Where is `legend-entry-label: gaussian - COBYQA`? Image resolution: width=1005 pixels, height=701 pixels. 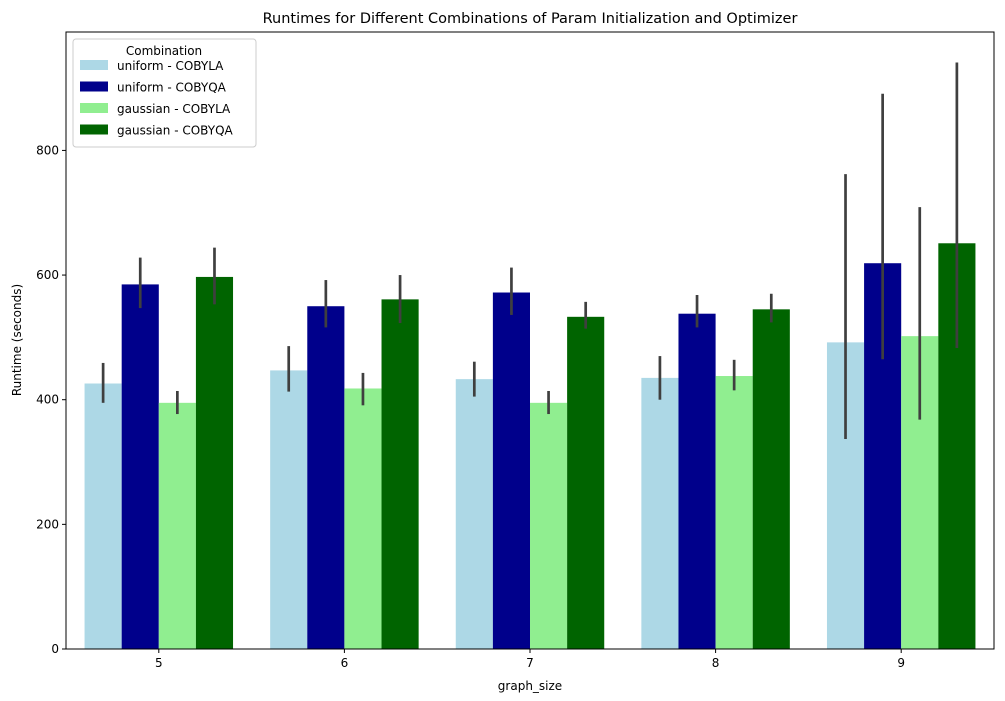 legend-entry-label: gaussian - COBYQA is located at coordinates (175, 131).